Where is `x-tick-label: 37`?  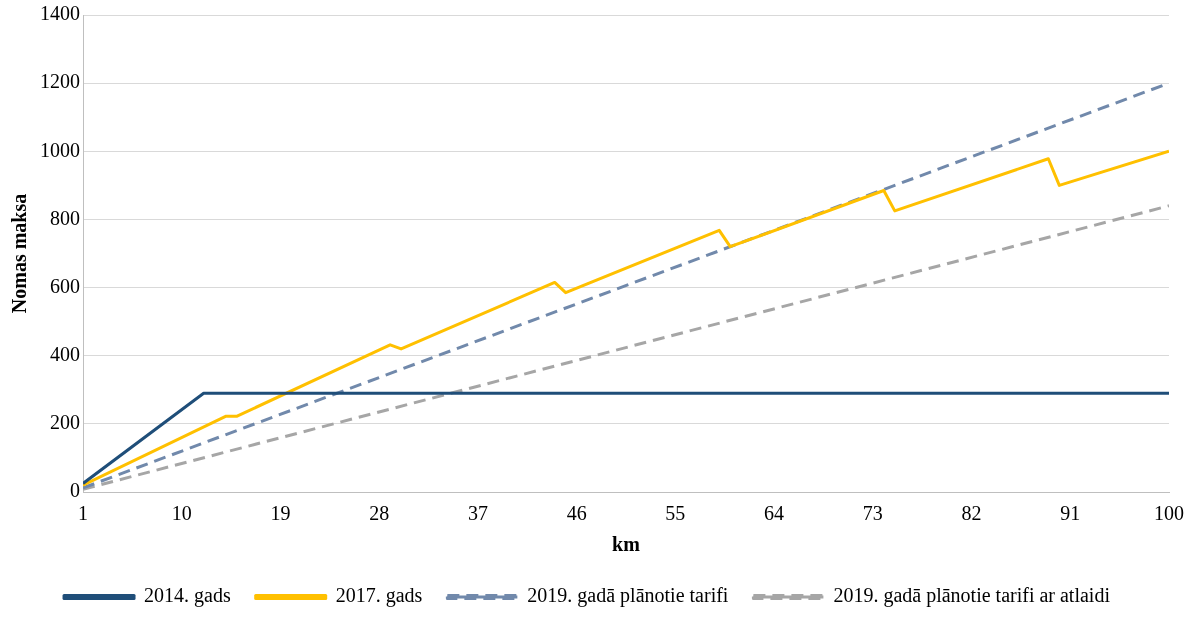
x-tick-label: 37 is located at coordinates (477, 513).